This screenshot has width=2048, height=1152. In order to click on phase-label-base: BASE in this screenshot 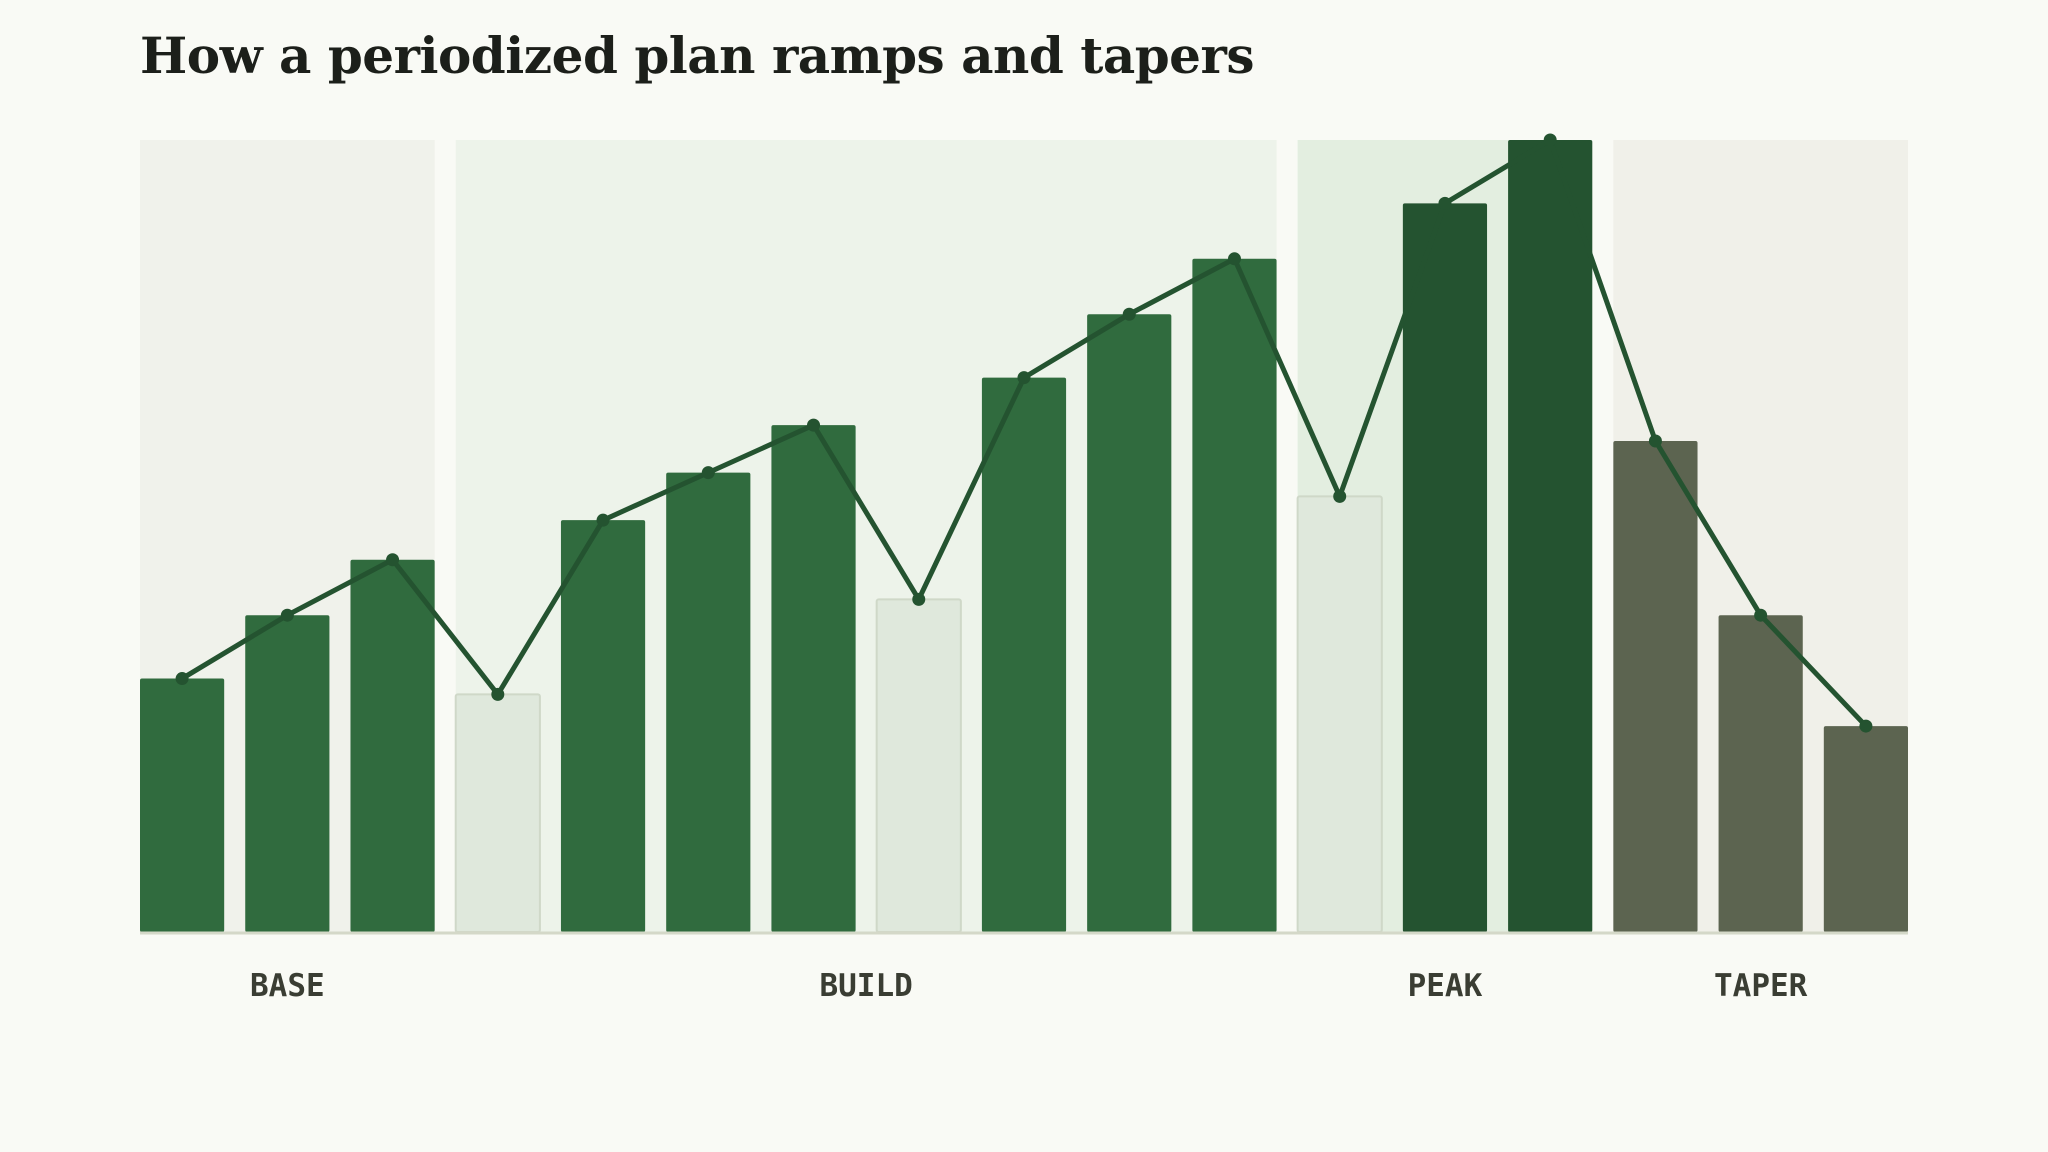, I will do `click(287, 986)`.